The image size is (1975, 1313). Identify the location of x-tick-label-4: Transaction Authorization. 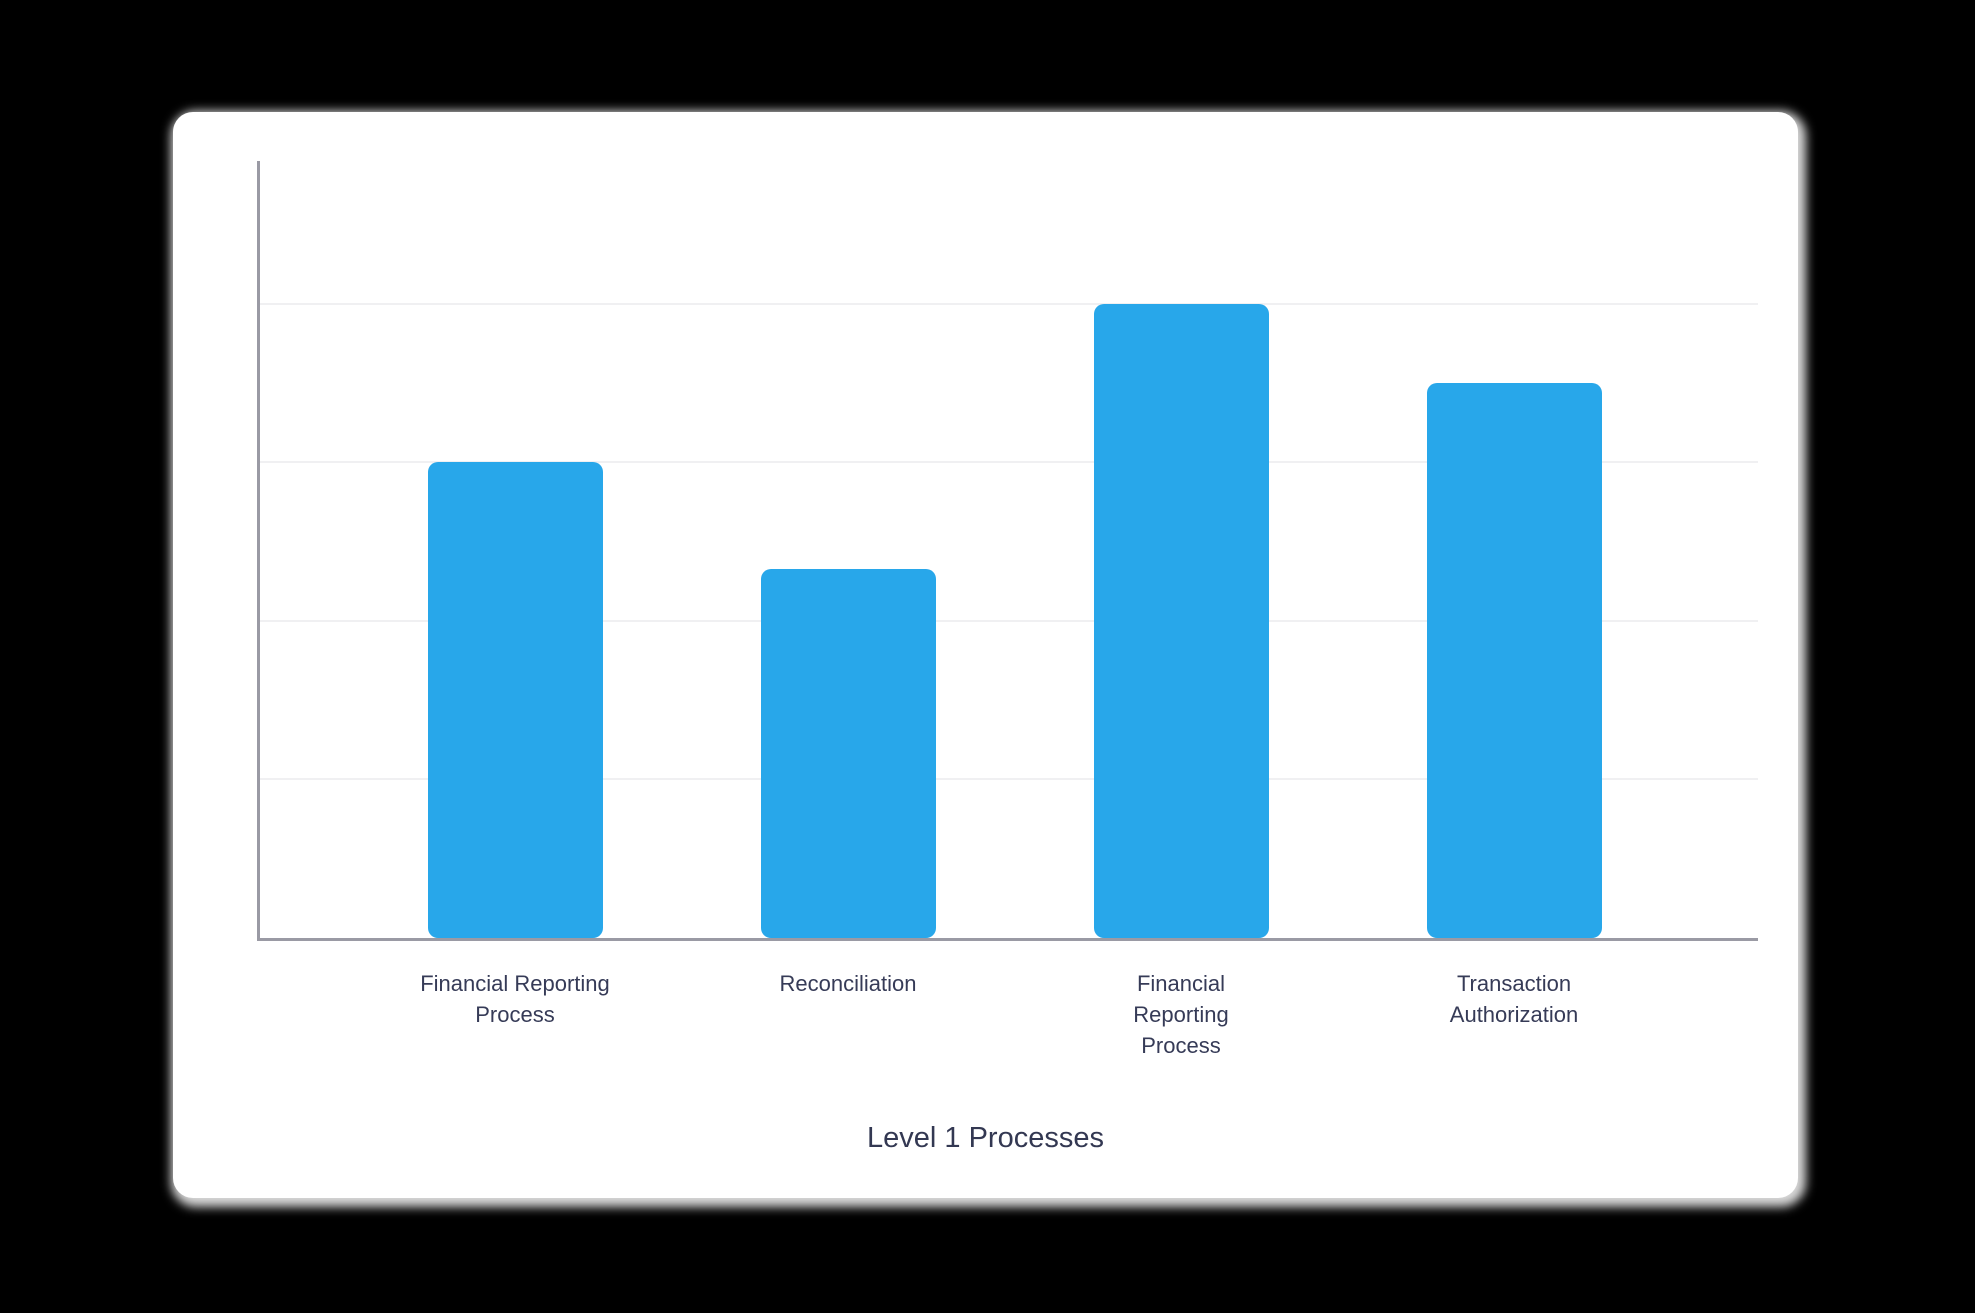
(1514, 999).